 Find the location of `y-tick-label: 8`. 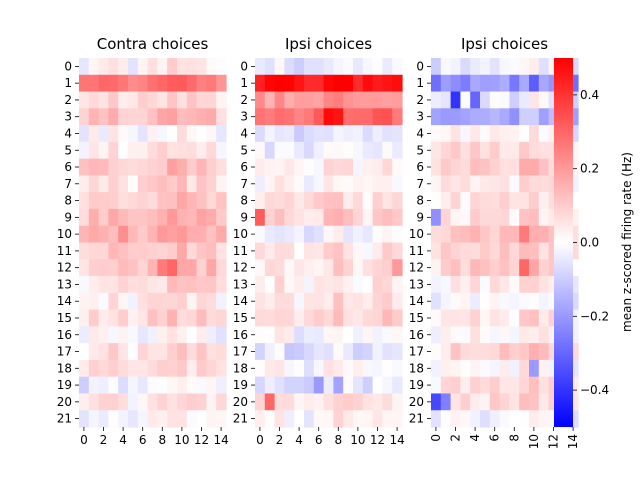

y-tick-label: 8 is located at coordinates (244, 201).